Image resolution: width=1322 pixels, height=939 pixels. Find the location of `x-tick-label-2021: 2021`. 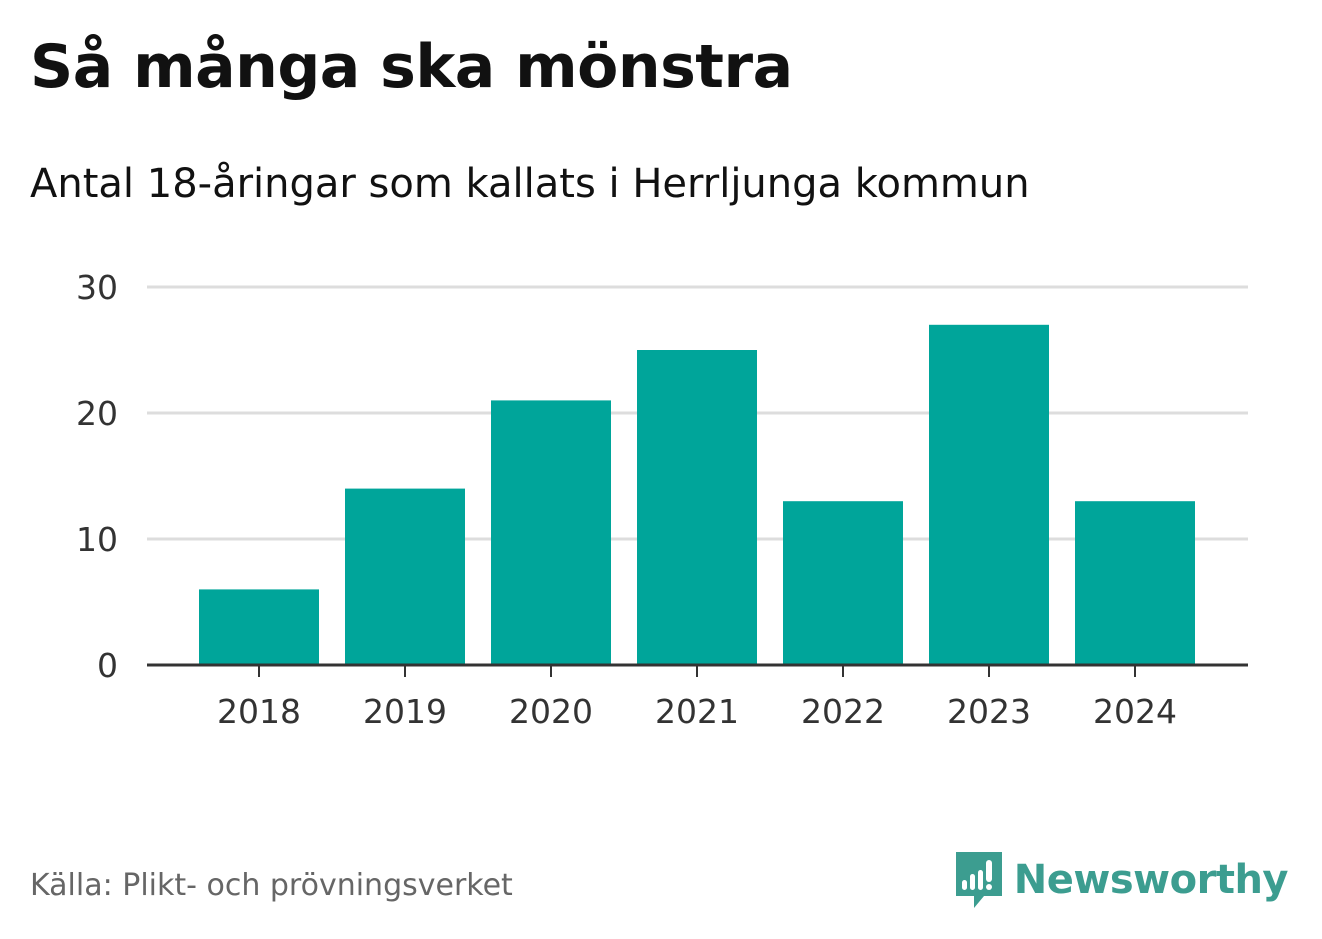

x-tick-label-2021: 2021 is located at coordinates (697, 711).